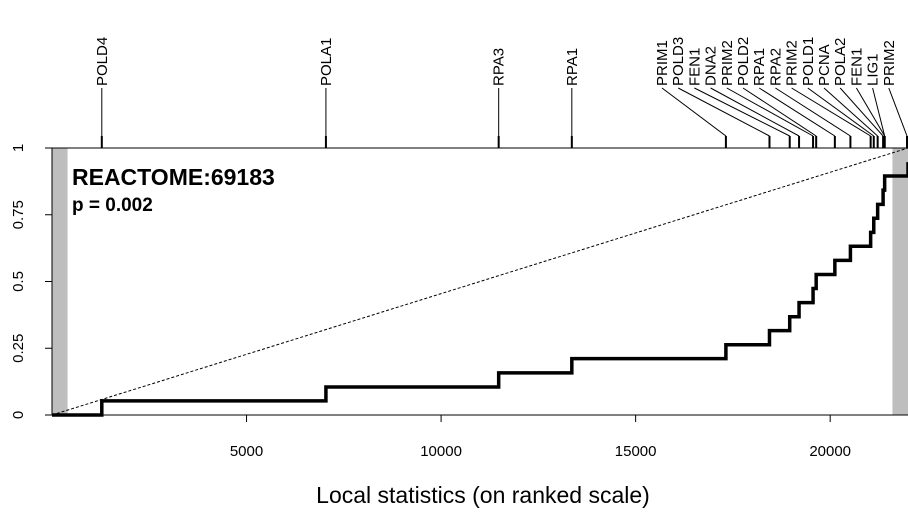 This screenshot has width=908, height=513. Describe the element at coordinates (540, 437) in the screenshot. I see `x-axis: 5000 10000 15000 20000` at that location.